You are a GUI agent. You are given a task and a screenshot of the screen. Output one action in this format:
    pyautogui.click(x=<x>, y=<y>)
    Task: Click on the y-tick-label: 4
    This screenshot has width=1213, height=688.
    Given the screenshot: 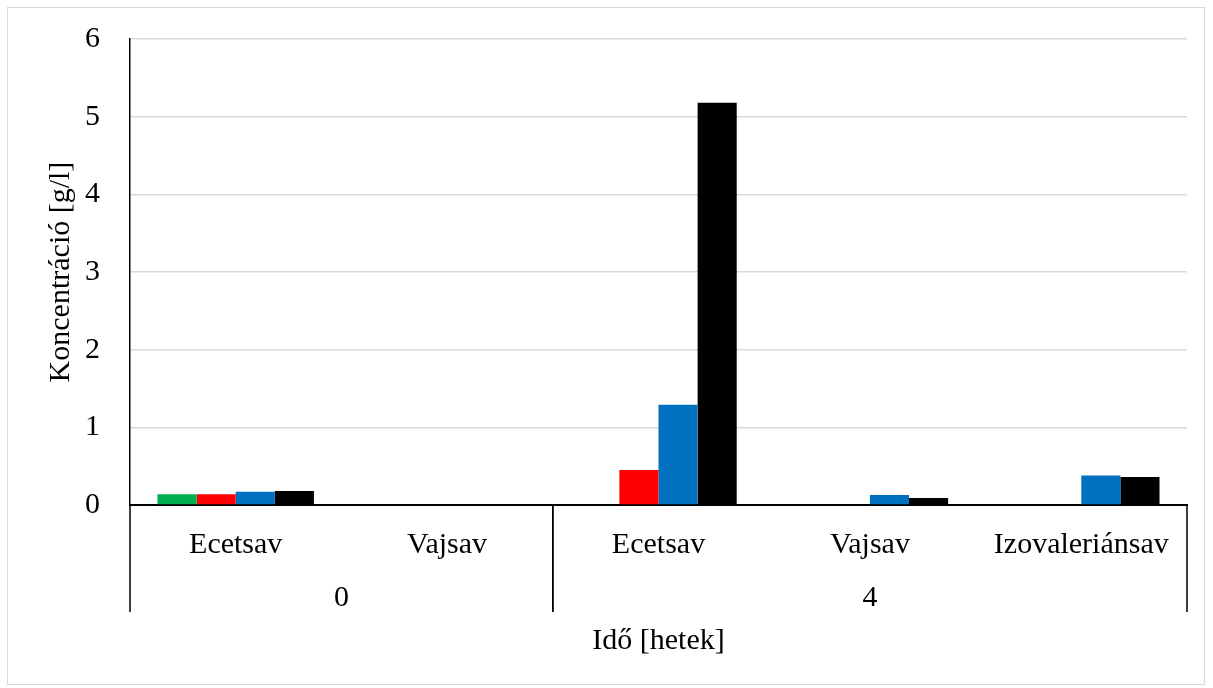 What is the action you would take?
    pyautogui.click(x=92, y=192)
    